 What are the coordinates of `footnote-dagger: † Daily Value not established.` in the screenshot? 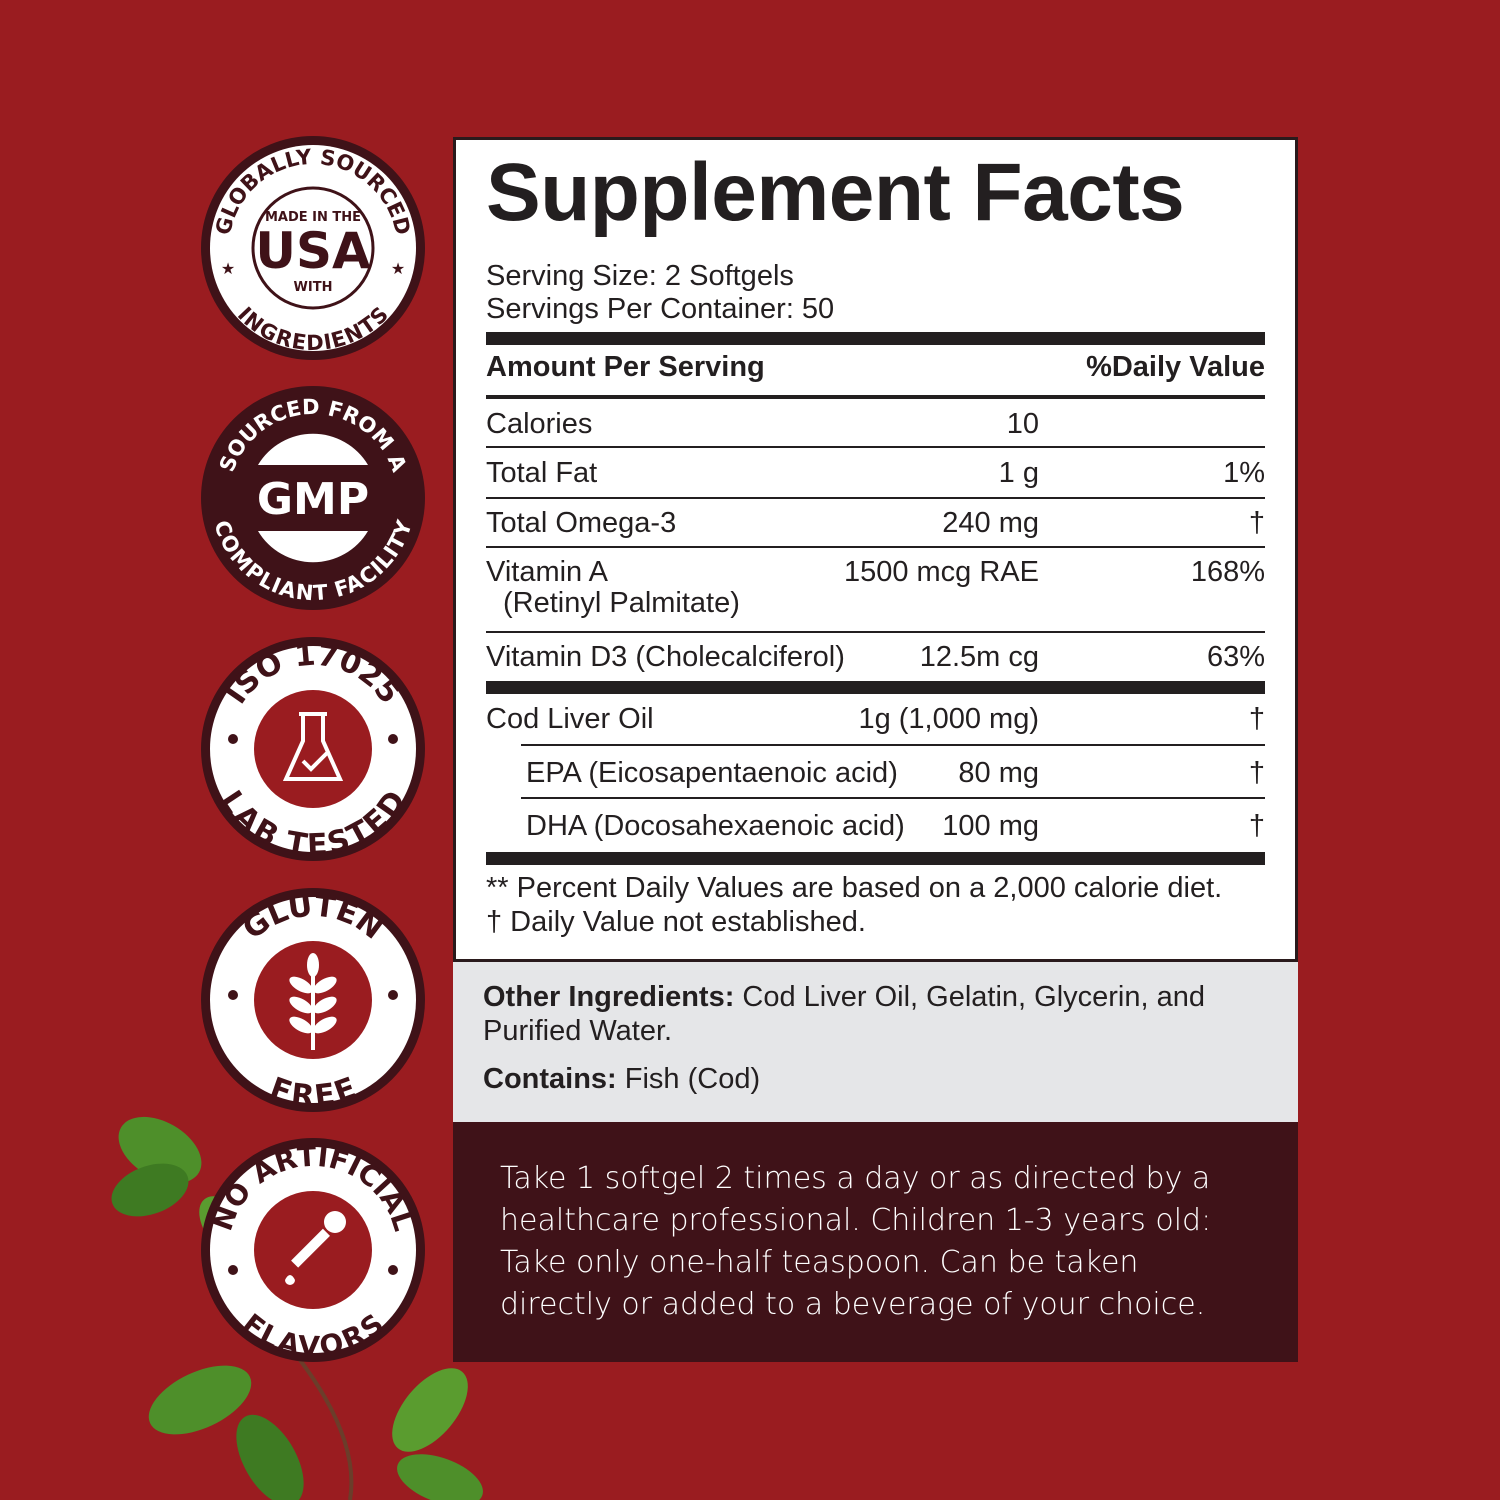 It's located at (676, 922).